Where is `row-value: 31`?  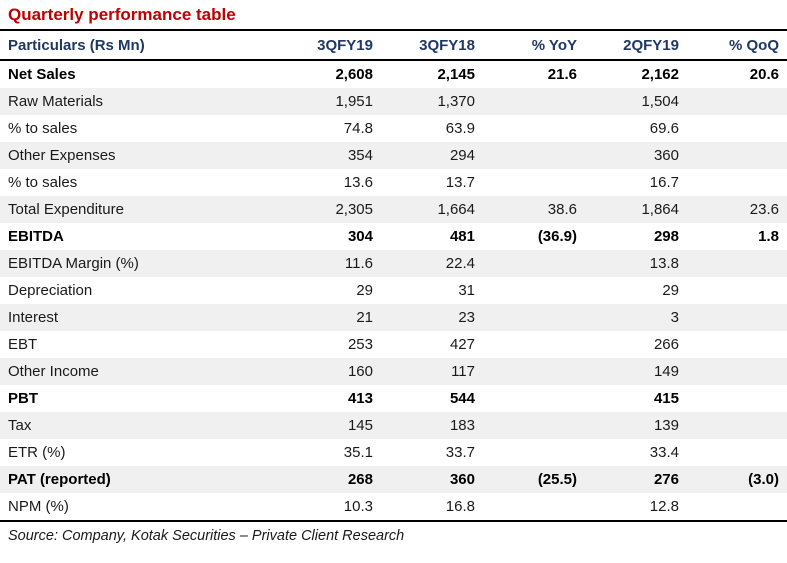 row-value: 31 is located at coordinates (466, 290).